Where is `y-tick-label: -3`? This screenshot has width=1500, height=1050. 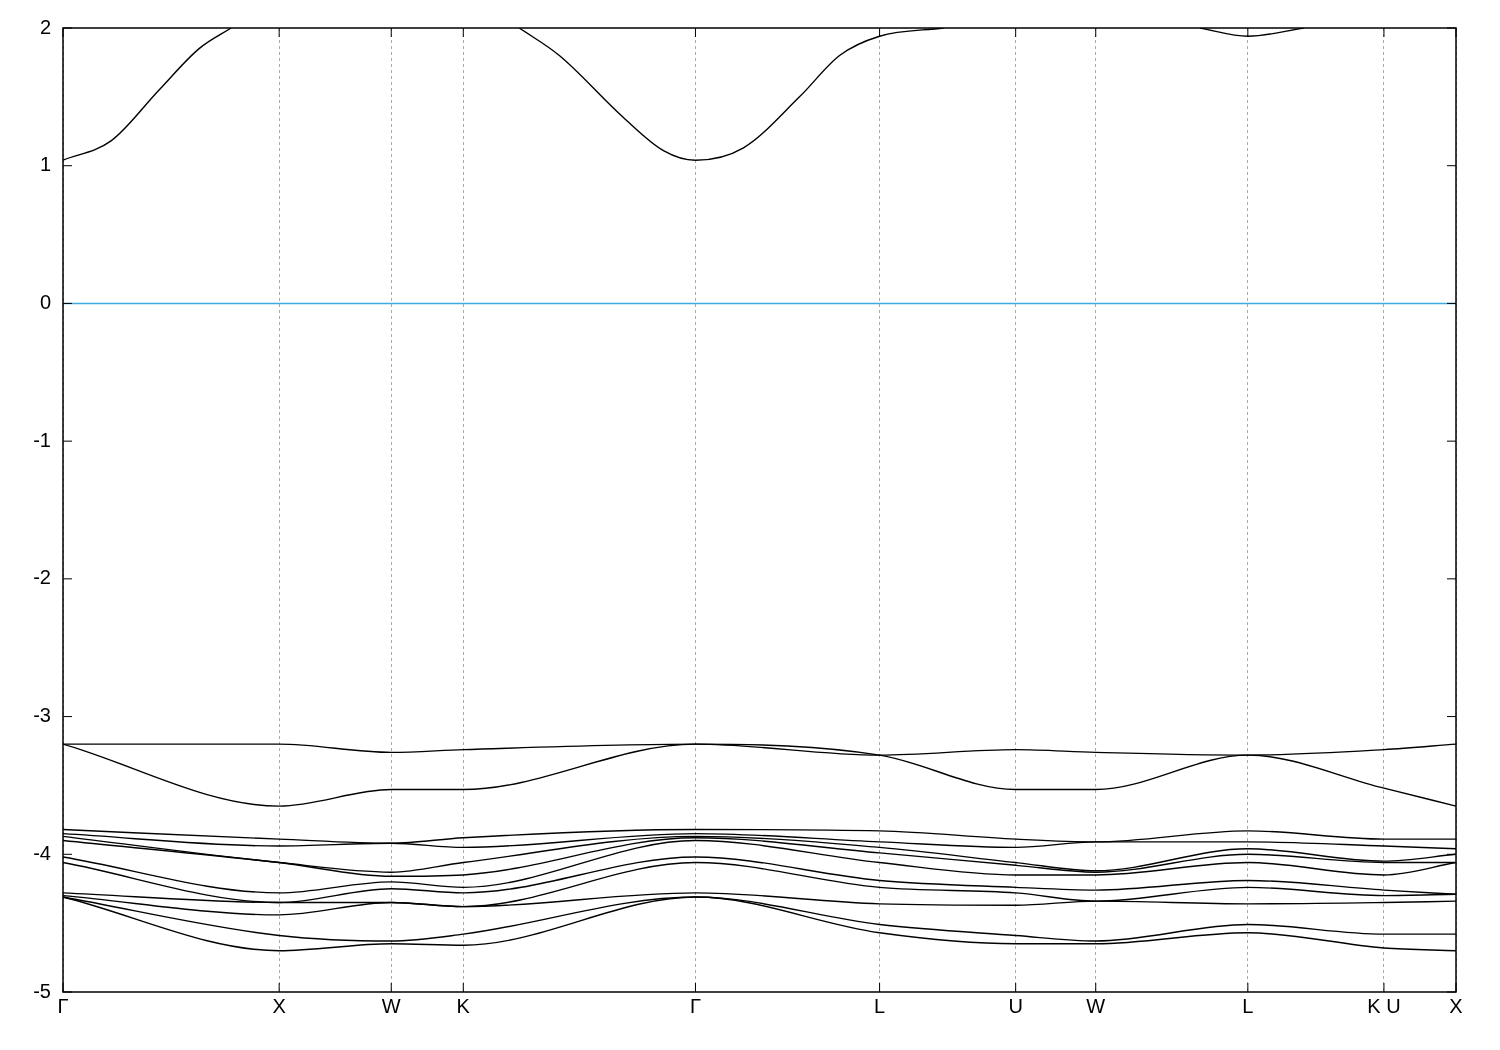 y-tick-label: -3 is located at coordinates (42, 715).